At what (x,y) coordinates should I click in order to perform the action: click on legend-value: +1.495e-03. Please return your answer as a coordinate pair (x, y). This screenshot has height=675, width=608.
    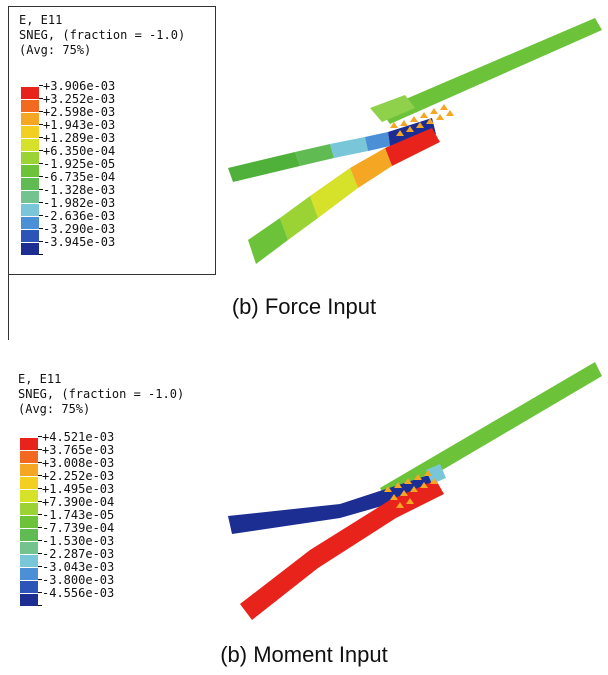
    Looking at the image, I should click on (78, 489).